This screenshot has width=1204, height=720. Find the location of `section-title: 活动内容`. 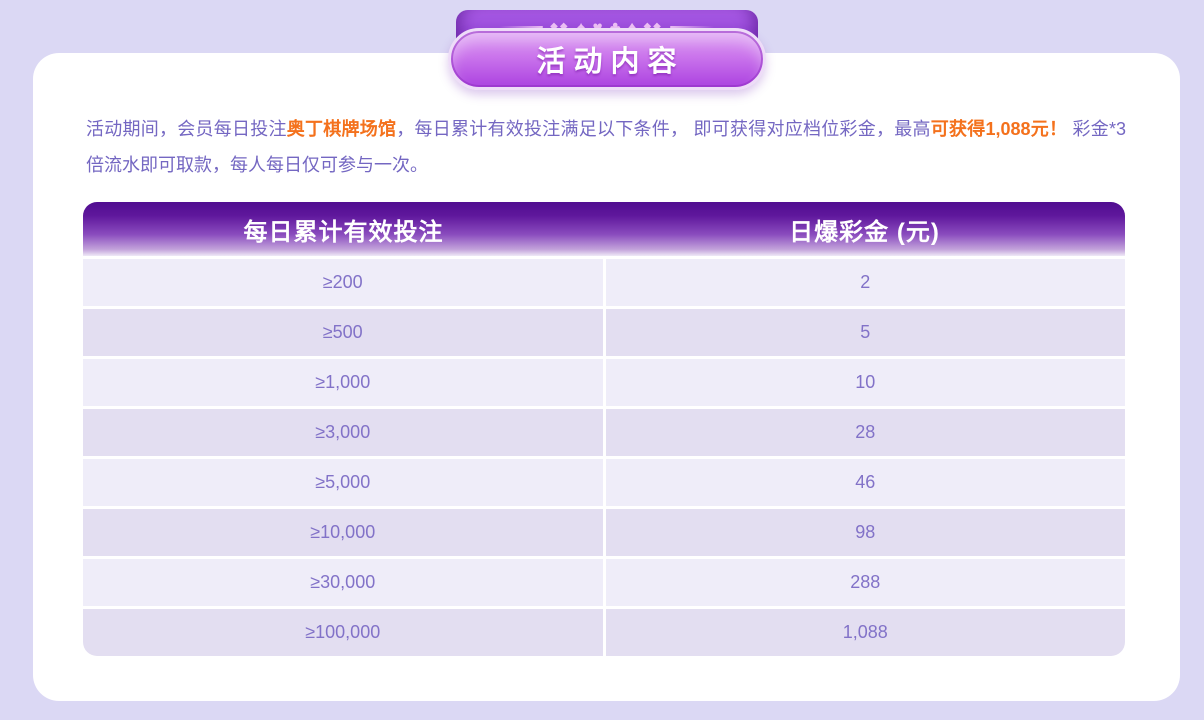

section-title: 活动内容 is located at coordinates (610, 62).